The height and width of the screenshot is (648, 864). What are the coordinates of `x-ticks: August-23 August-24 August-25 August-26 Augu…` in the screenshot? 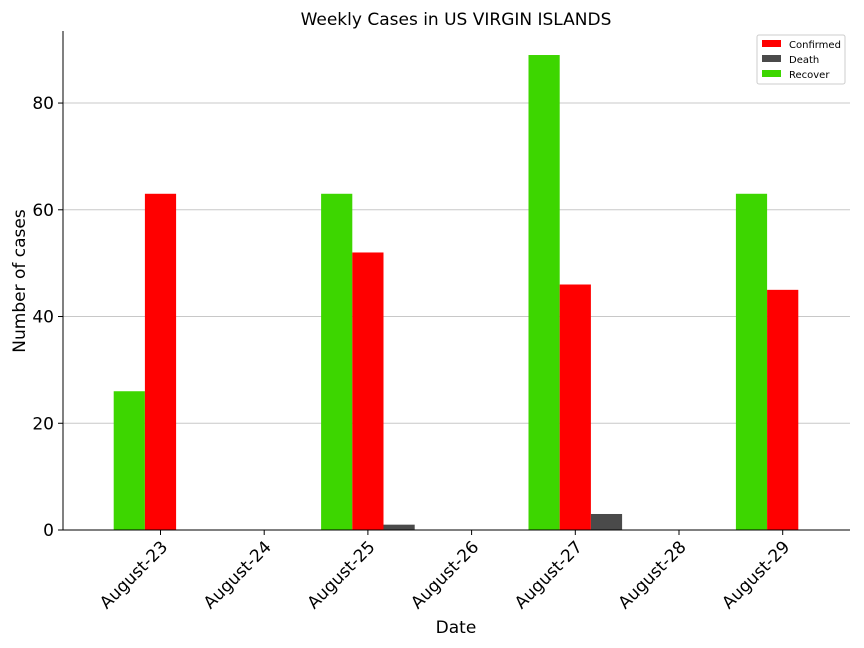 It's located at (445, 571).